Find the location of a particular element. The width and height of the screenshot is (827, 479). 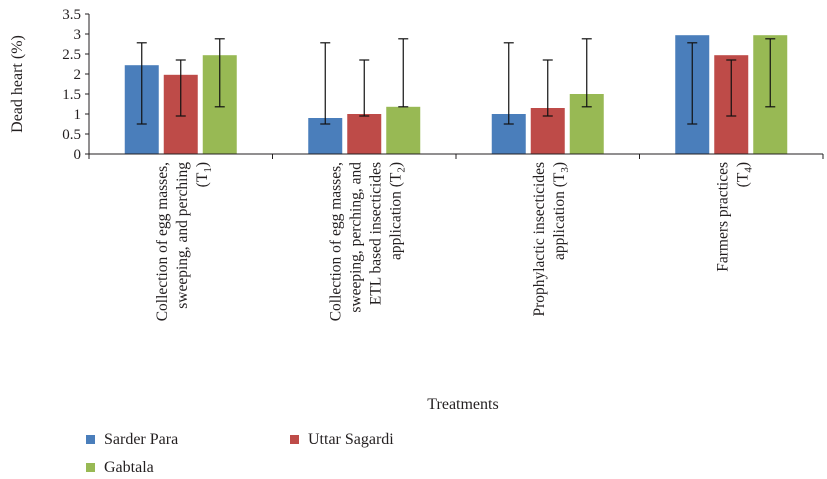

y-tick-label: 1.5 is located at coordinates (71, 95).